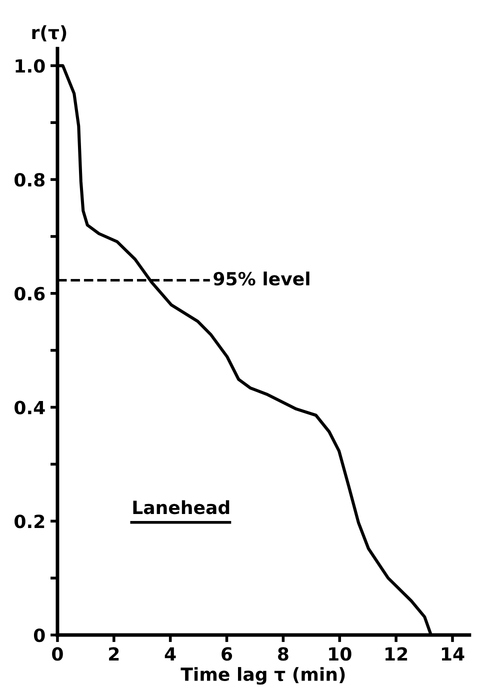  Describe the element at coordinates (49, 33) in the screenshot. I see `y-axis-title: r(τ)` at that location.